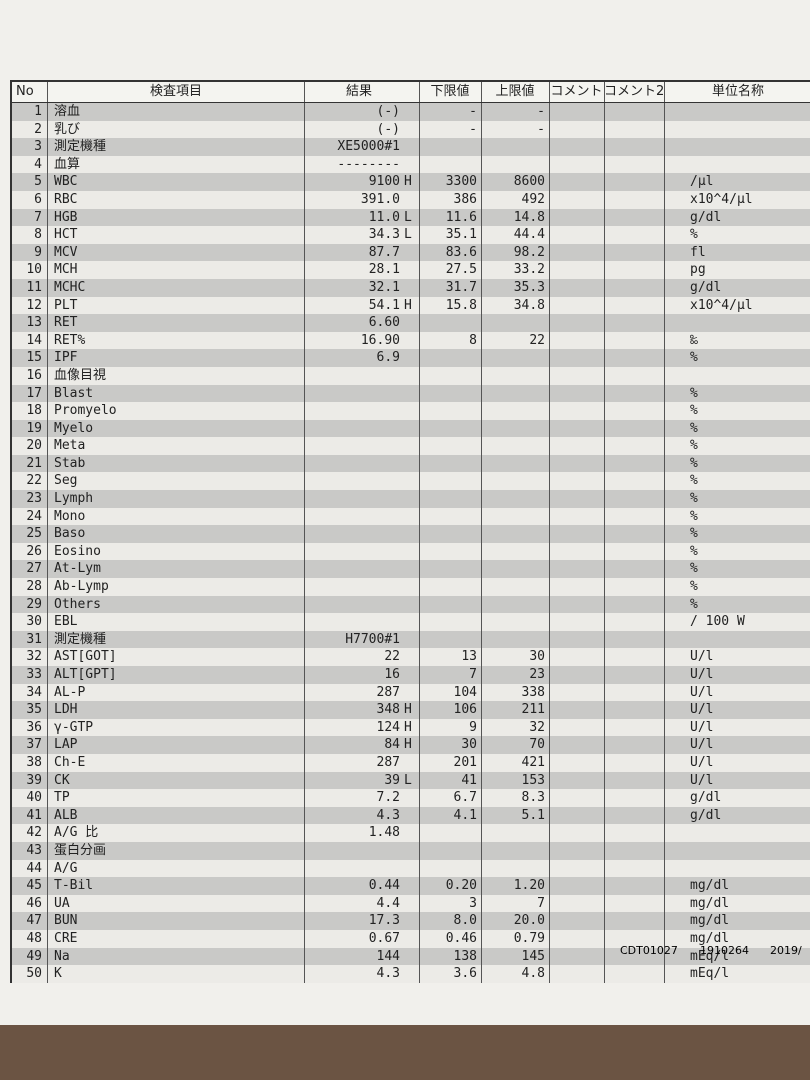 This screenshot has width=810, height=1080. What do you see at coordinates (66, 745) in the screenshot?
I see `item-name: LAP` at bounding box center [66, 745].